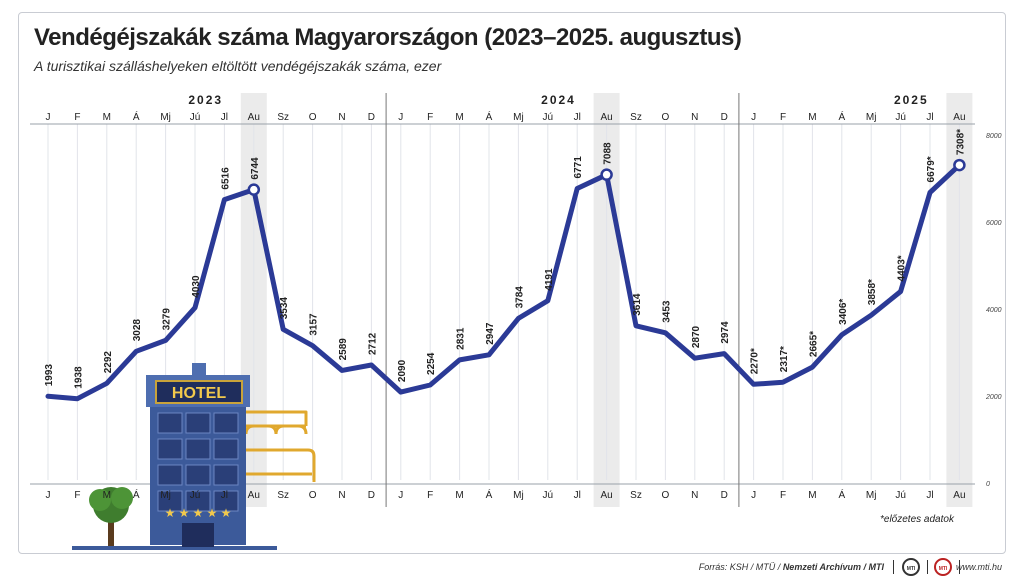 The height and width of the screenshot is (580, 1024). Describe the element at coordinates (77, 117) in the screenshot. I see `month-label-top: F` at that location.